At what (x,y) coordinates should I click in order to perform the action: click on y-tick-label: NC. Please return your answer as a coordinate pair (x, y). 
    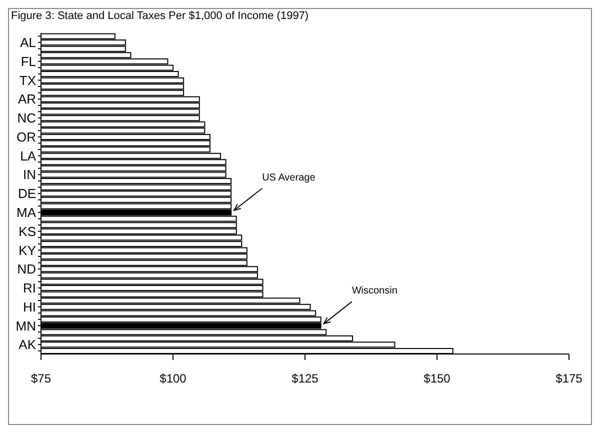
    Looking at the image, I should click on (26, 118).